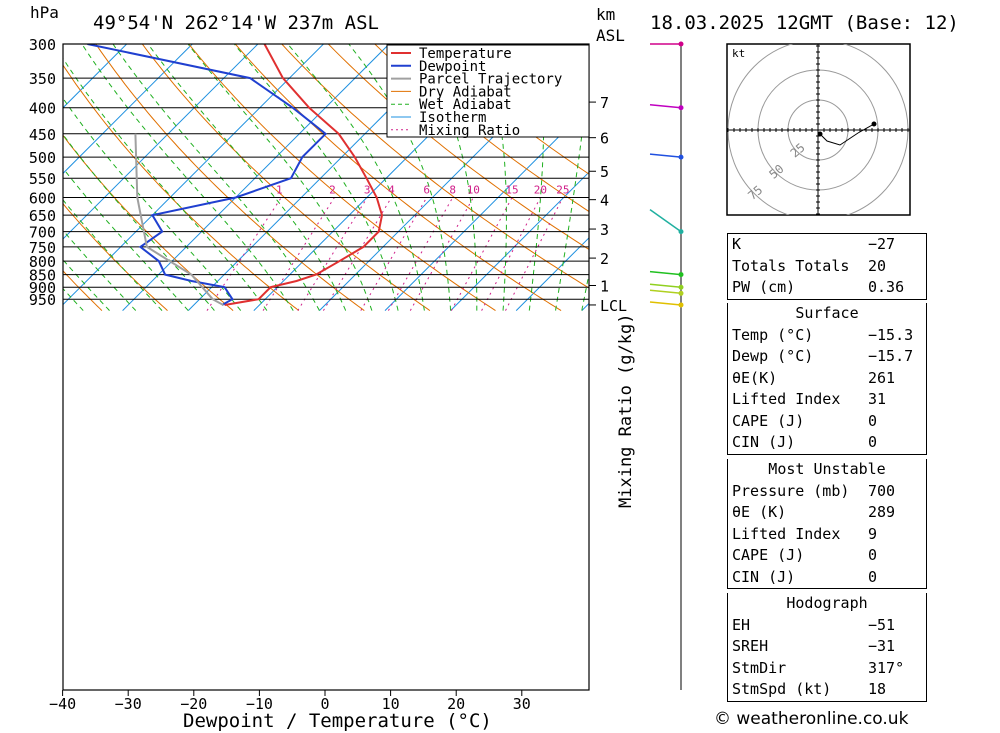  What do you see at coordinates (456, 704) in the screenshot?
I see `x-tick-label: 20` at bounding box center [456, 704].